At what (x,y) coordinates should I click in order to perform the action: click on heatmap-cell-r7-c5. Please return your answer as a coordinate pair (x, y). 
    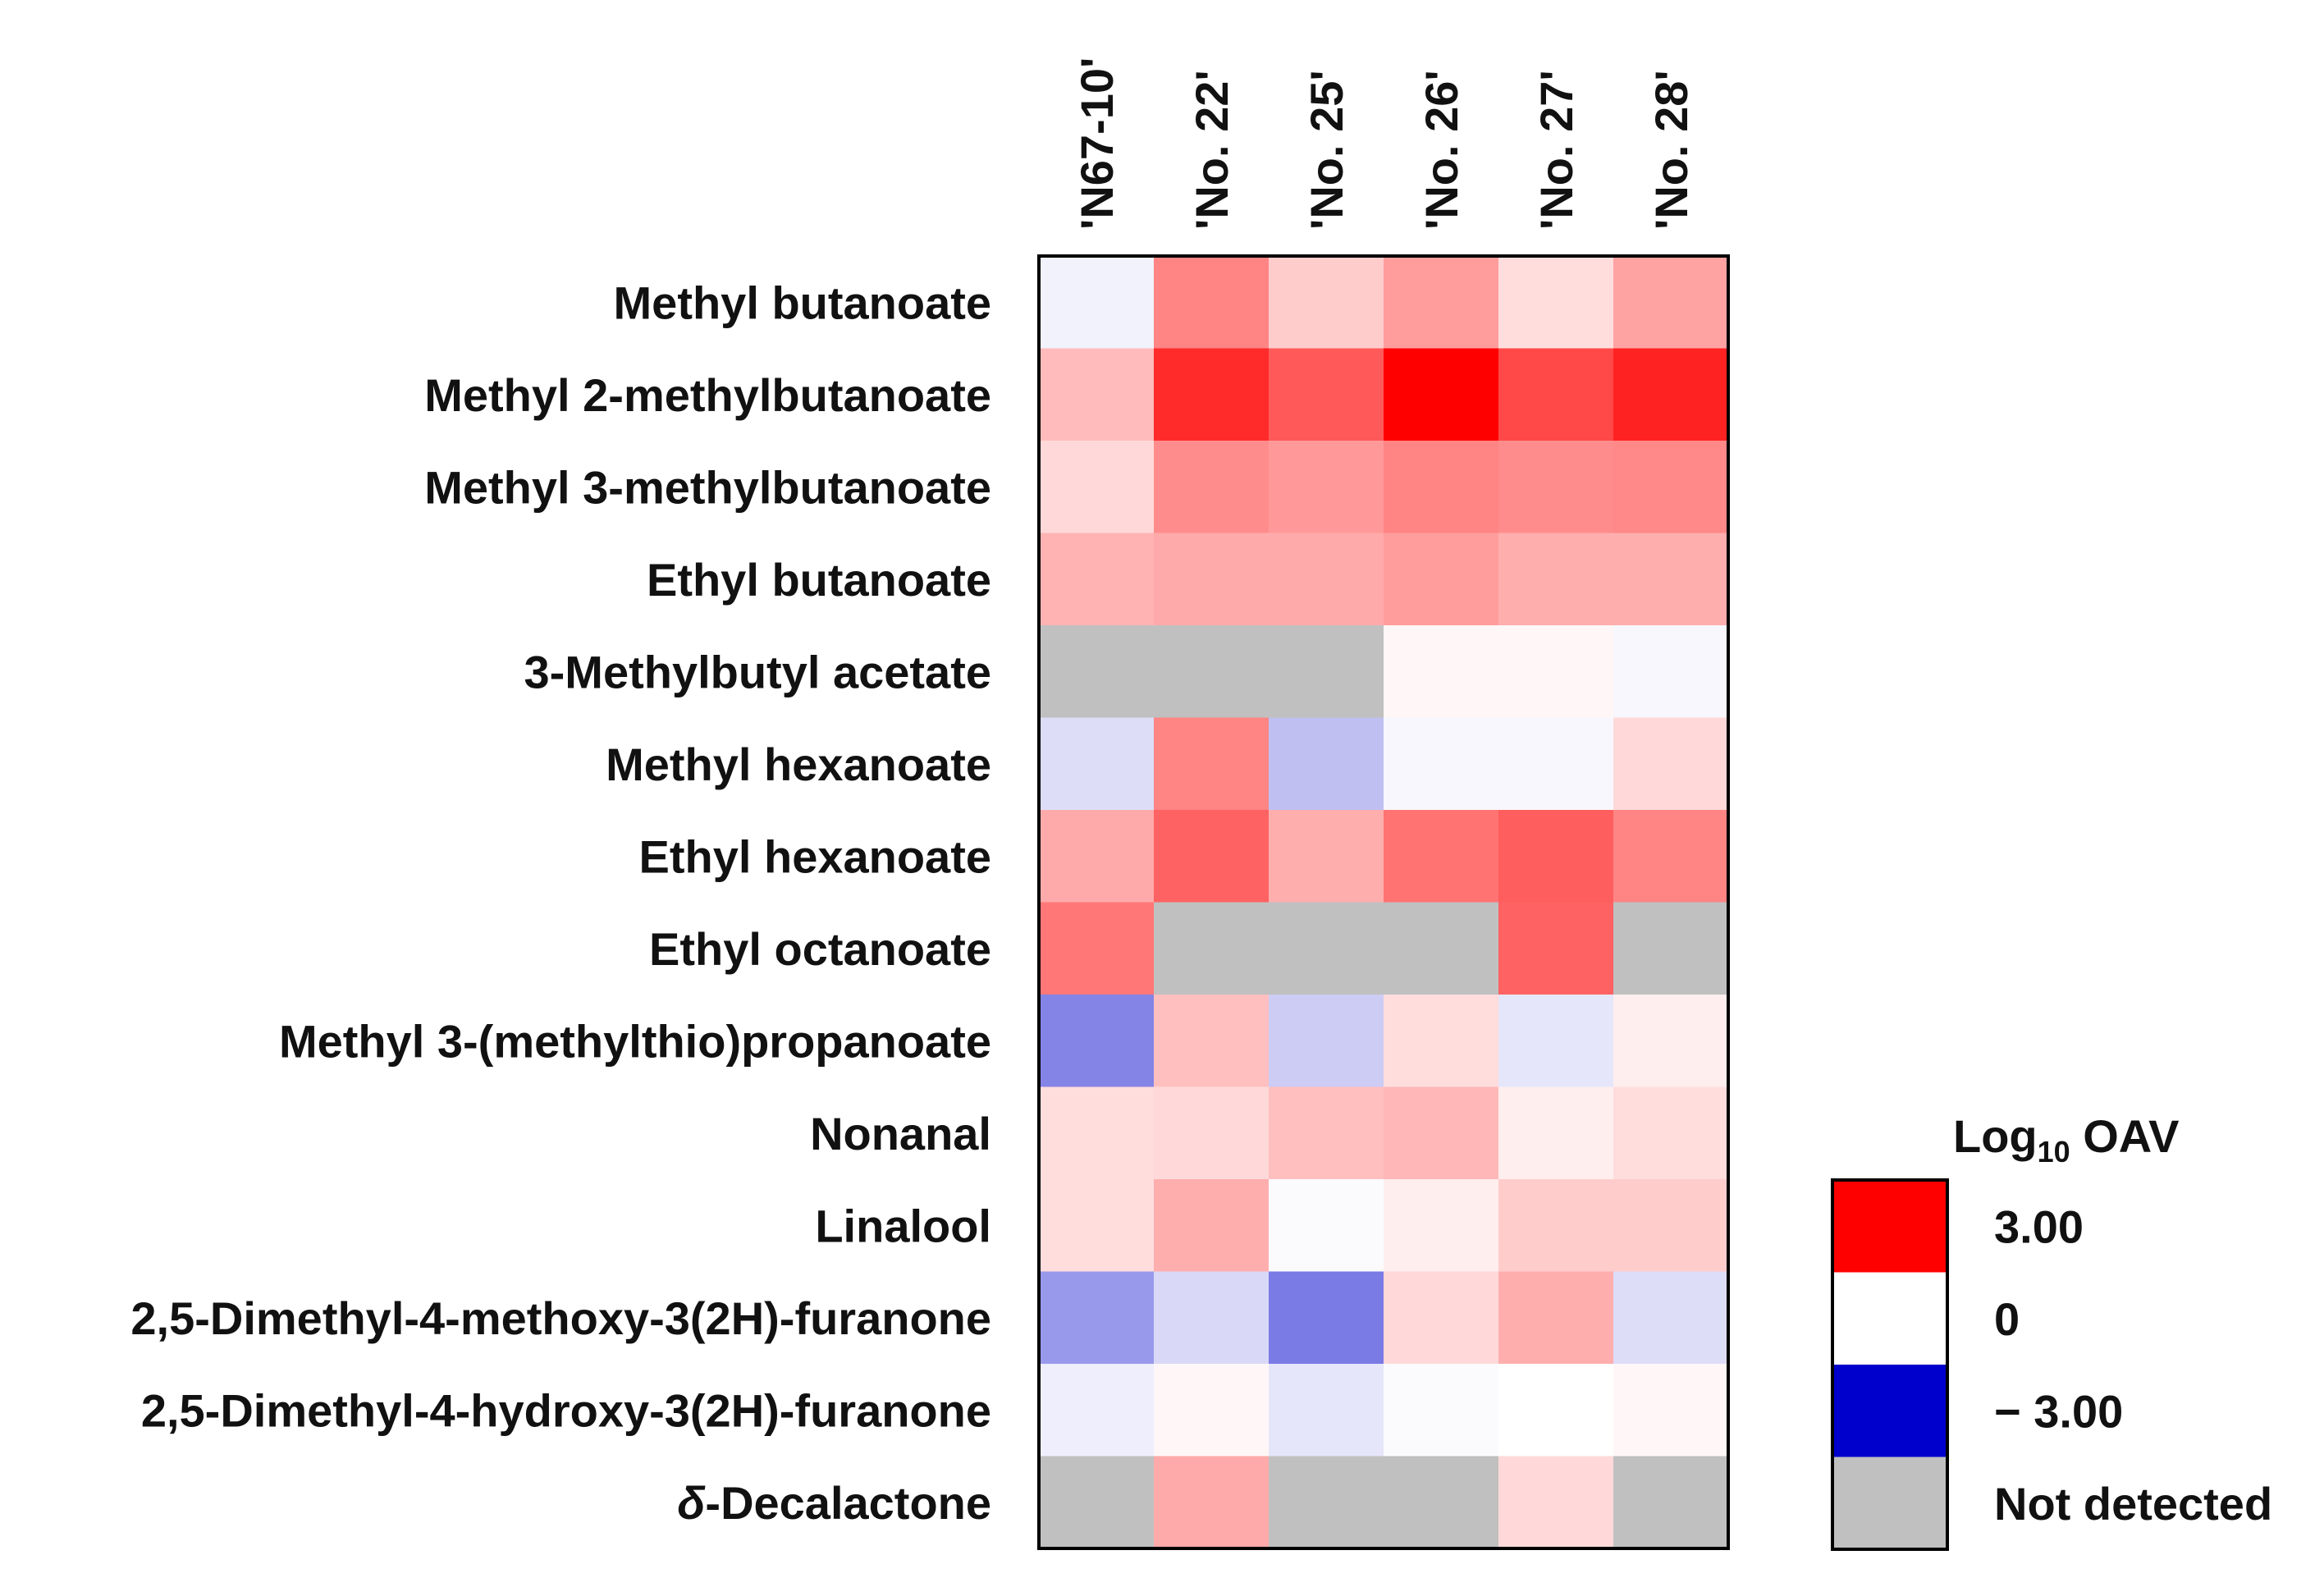
    Looking at the image, I should click on (1671, 948).